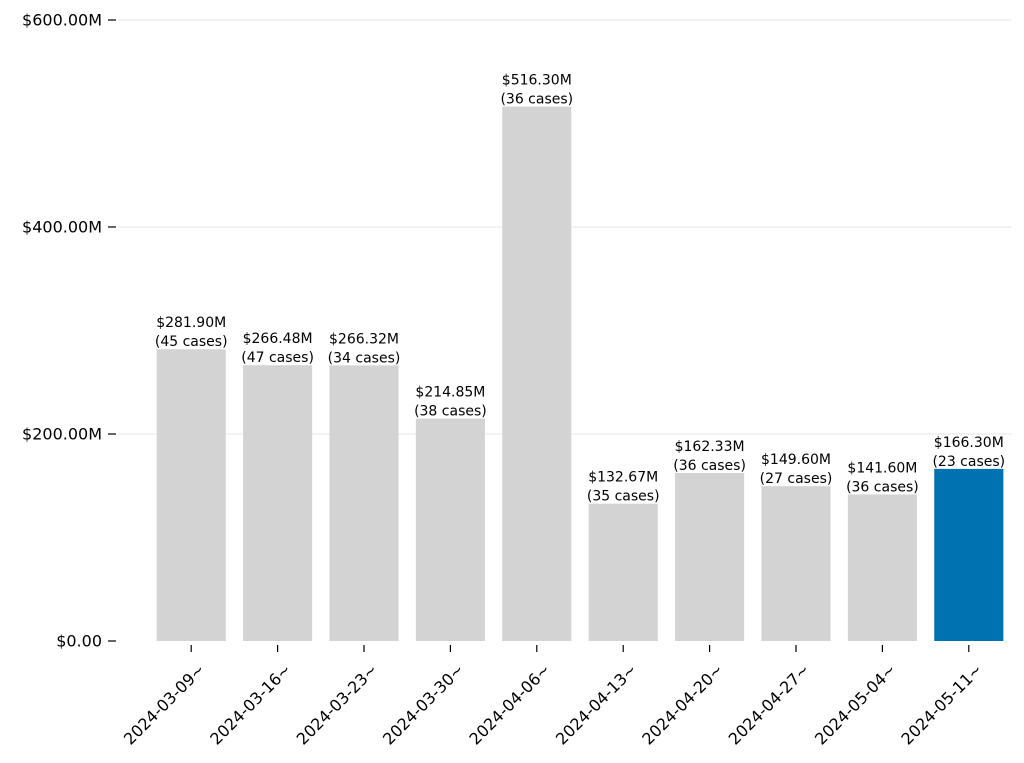  What do you see at coordinates (509, 704) in the screenshot?
I see `x-tick-label: 2024-04-06~` at bounding box center [509, 704].